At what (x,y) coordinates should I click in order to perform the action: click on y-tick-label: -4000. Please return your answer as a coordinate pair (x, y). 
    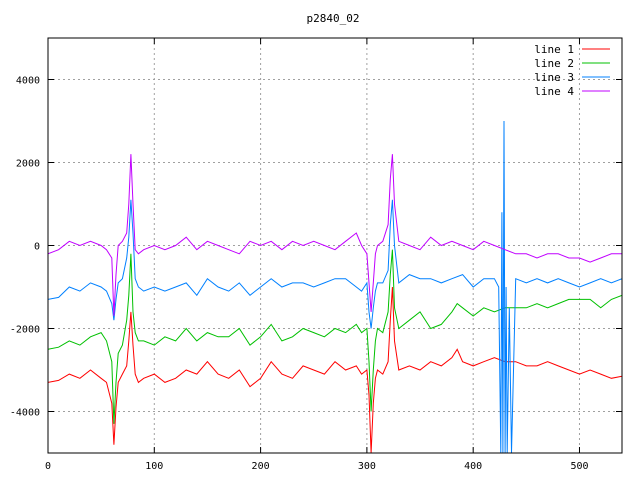
    Looking at the image, I should click on (25, 413).